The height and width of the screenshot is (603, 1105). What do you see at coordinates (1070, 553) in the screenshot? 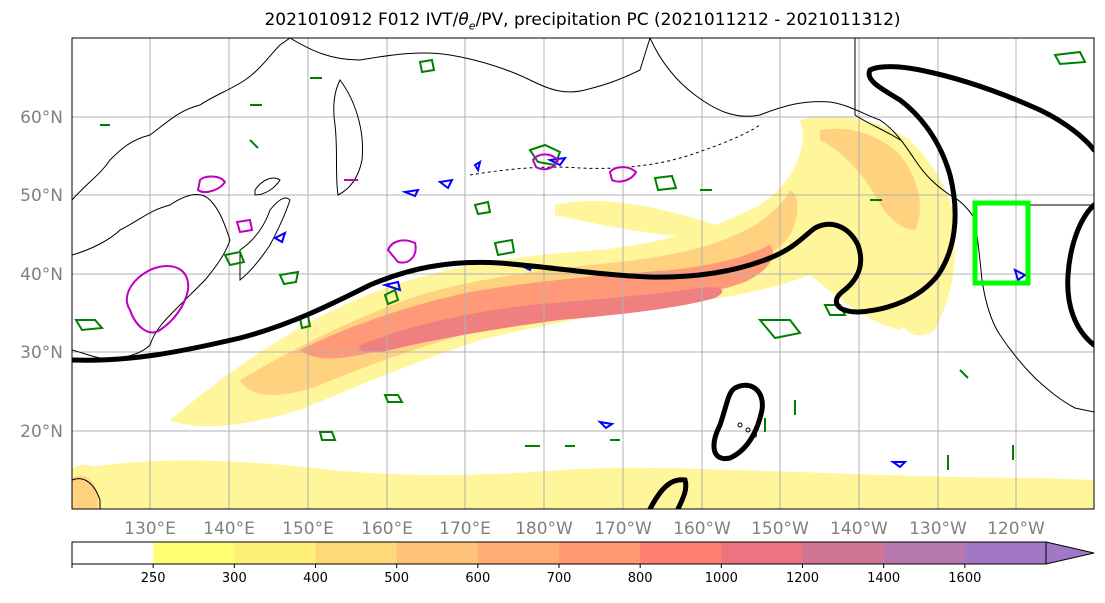
I see `colorbar-extend-arrow` at bounding box center [1070, 553].